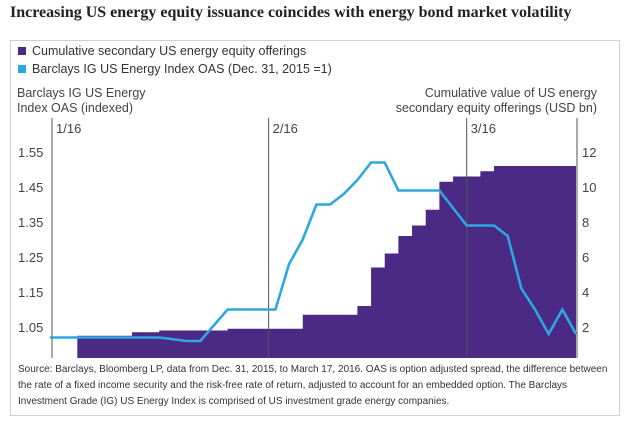 This screenshot has height=424, width=628. I want to click on y-right-tick-label: 6, so click(585, 257).